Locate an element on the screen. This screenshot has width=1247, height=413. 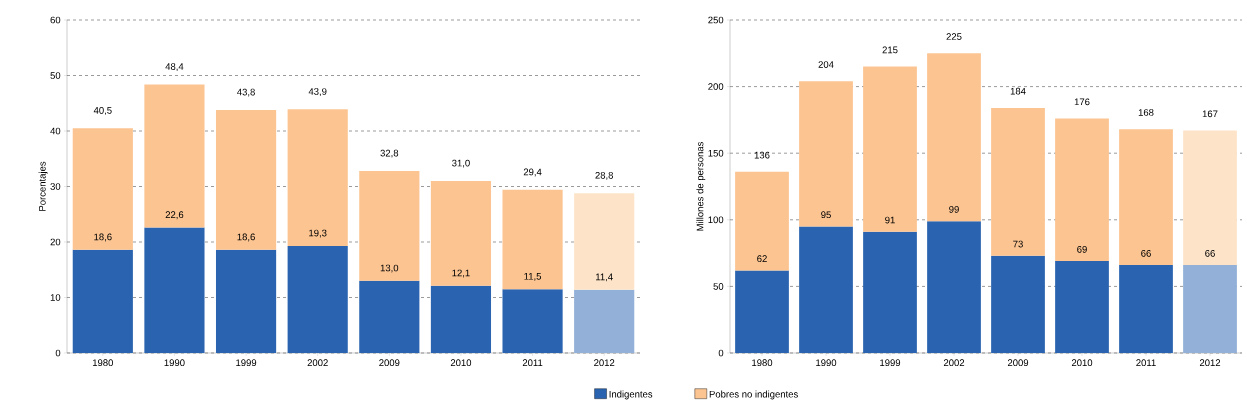
y-tick-label: 100 is located at coordinates (716, 220).